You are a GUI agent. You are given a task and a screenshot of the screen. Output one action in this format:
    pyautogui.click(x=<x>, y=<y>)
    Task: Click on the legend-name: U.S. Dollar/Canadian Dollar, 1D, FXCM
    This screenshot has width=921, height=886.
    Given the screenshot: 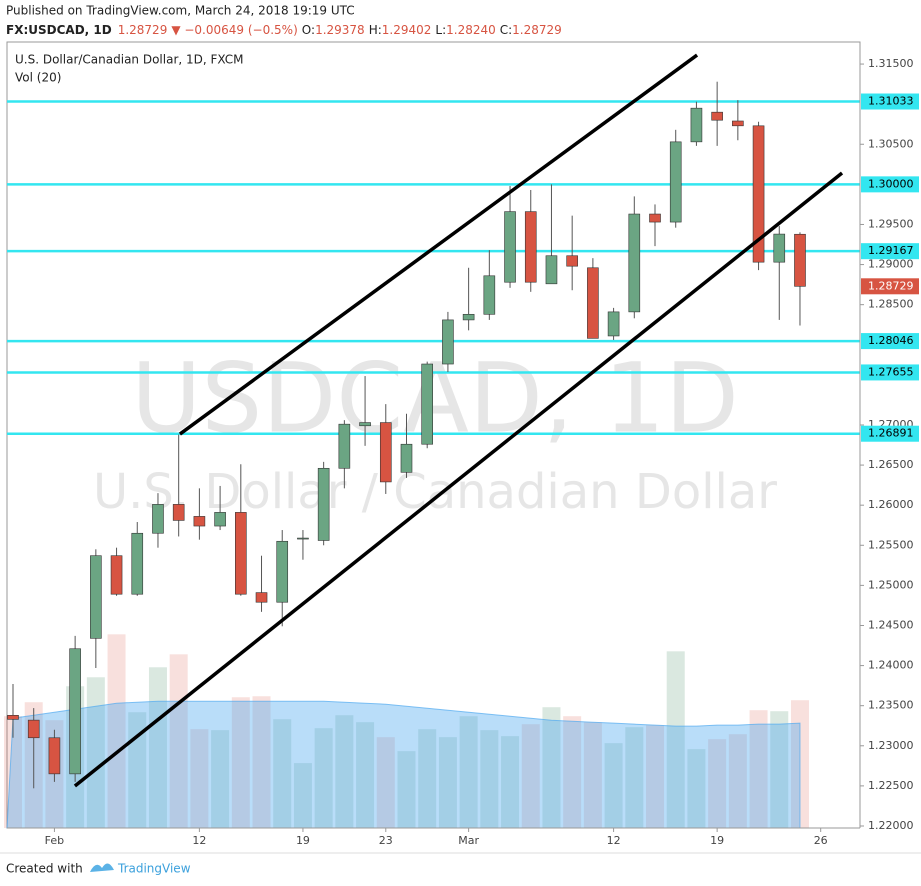 What is the action you would take?
    pyautogui.click(x=129, y=60)
    